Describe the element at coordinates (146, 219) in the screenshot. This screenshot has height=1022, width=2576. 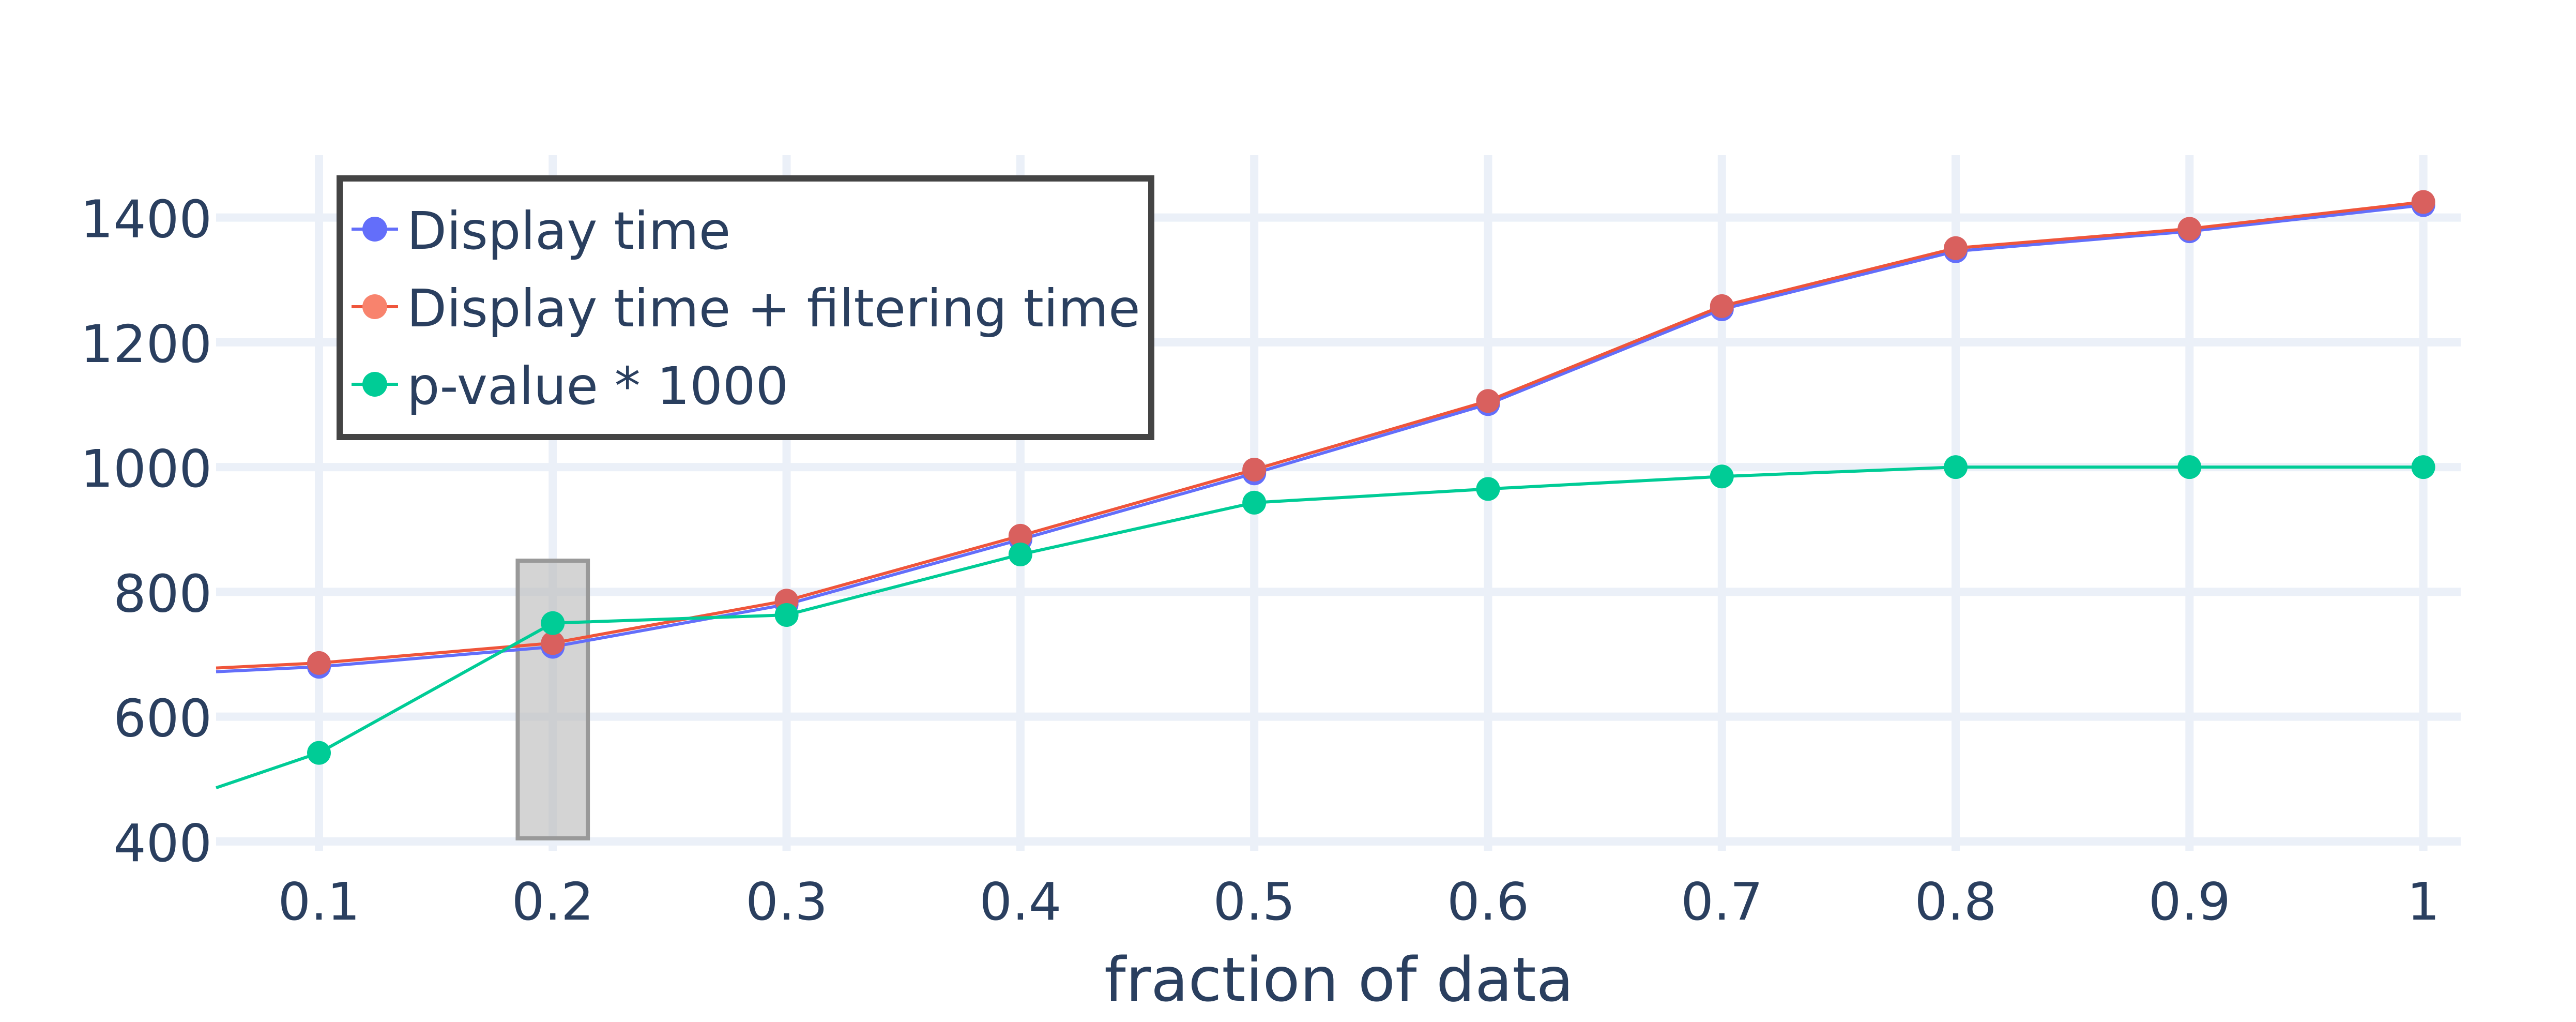
I see `y-tick-label: 1400` at that location.